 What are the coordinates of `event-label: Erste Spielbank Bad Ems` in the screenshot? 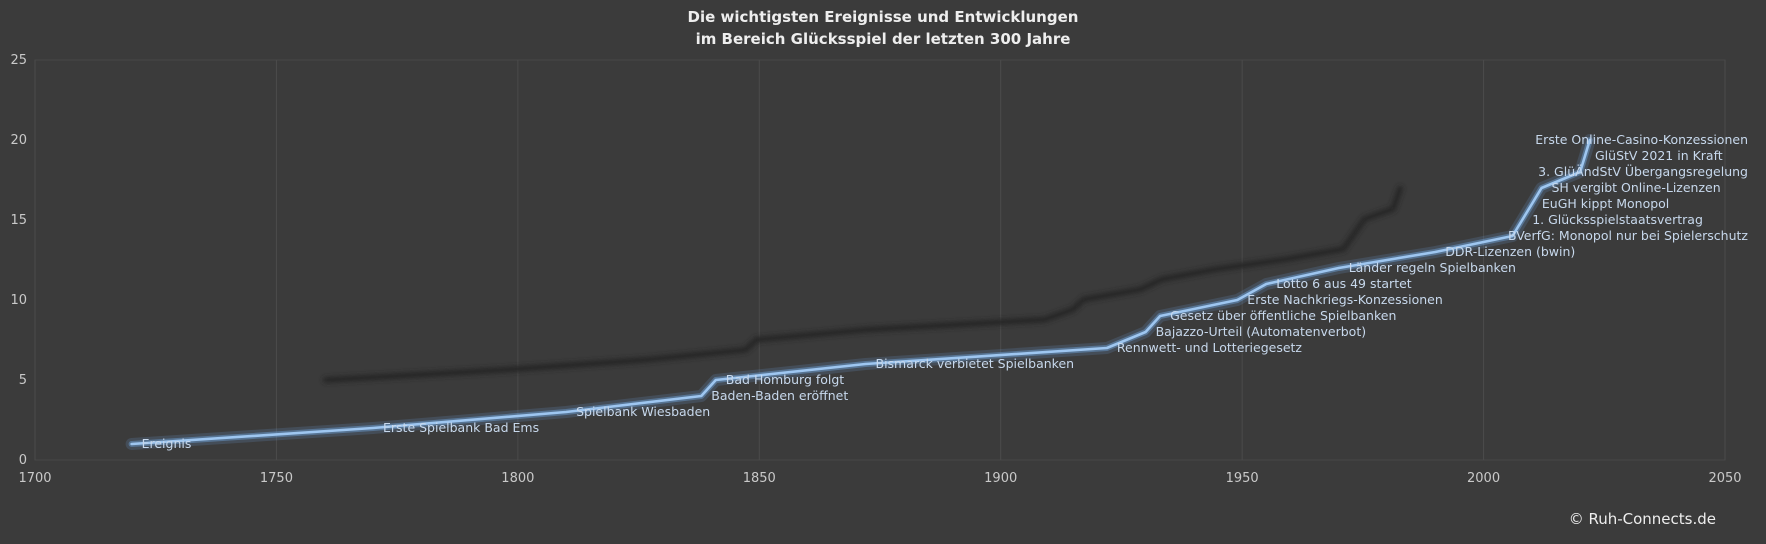 It's located at (461, 427).